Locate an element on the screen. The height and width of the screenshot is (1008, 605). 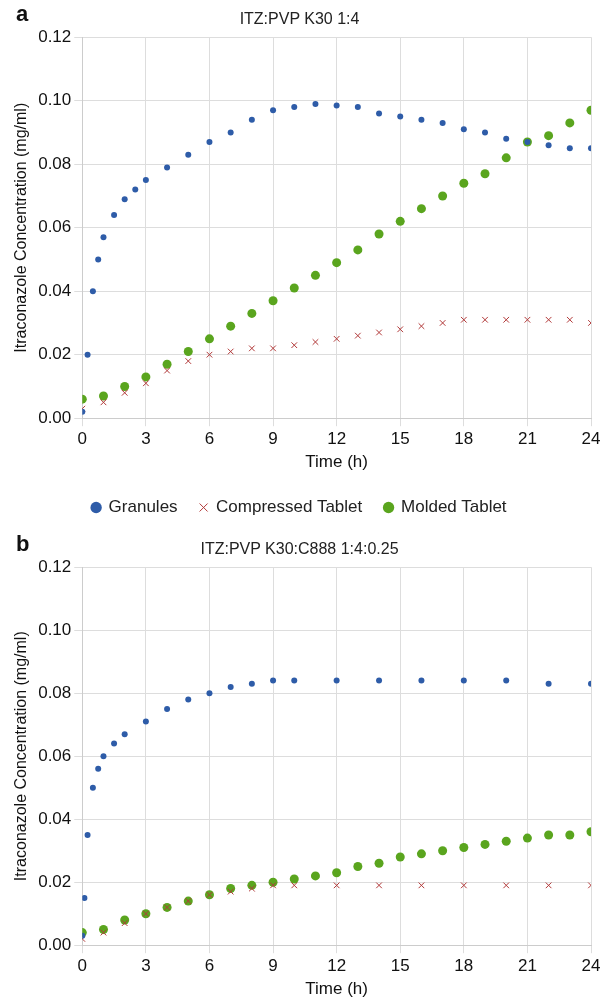
y-tick-label: 0.04 is located at coordinates (55, 290).